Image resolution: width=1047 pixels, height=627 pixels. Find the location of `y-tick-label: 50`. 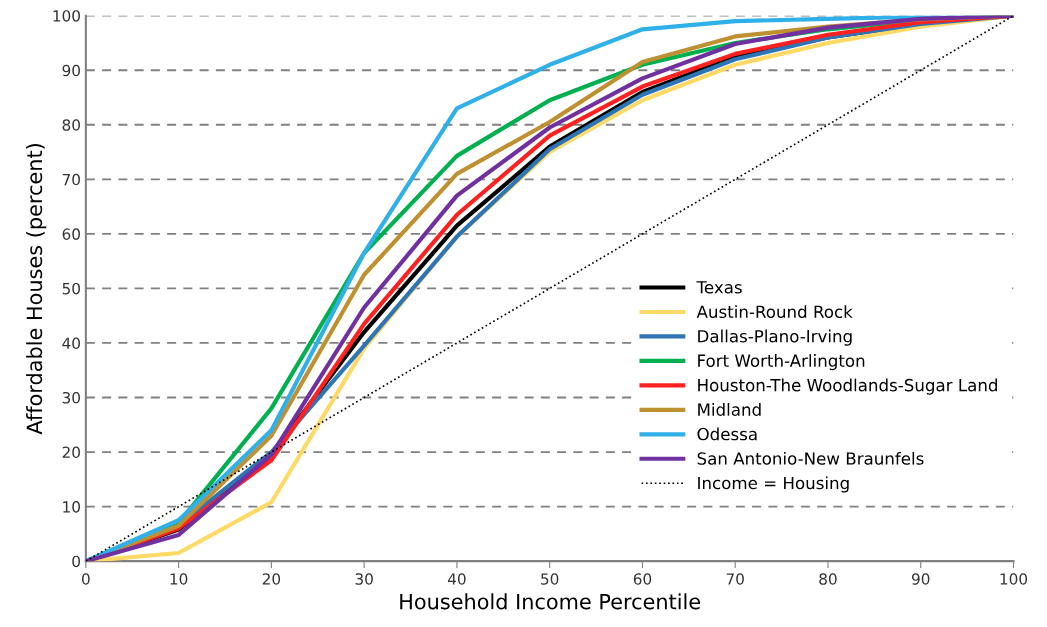

y-tick-label: 50 is located at coordinates (71, 288).